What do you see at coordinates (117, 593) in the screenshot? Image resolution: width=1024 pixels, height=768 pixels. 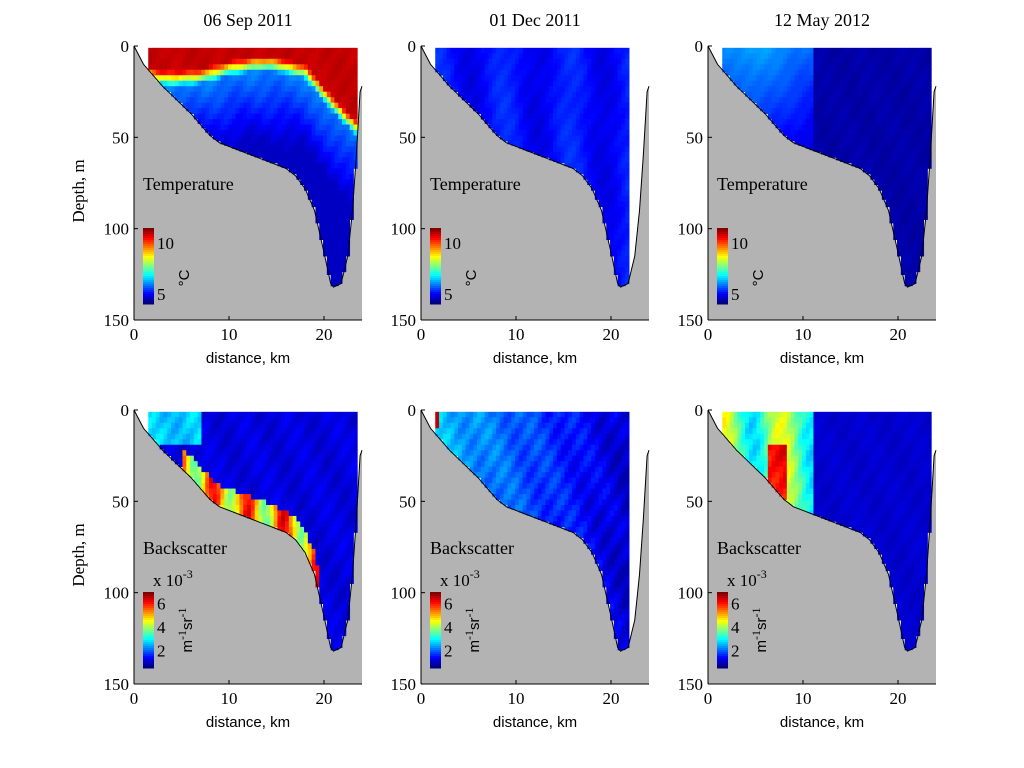 I see `y-tick-label: 100` at bounding box center [117, 593].